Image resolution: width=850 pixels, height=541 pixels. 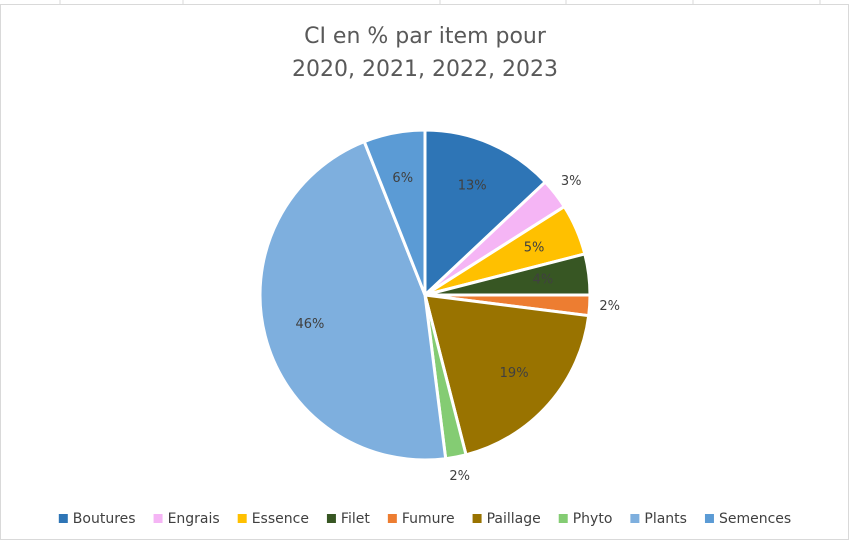 What do you see at coordinates (194, 519) in the screenshot?
I see `legend-label: Engrais` at bounding box center [194, 519].